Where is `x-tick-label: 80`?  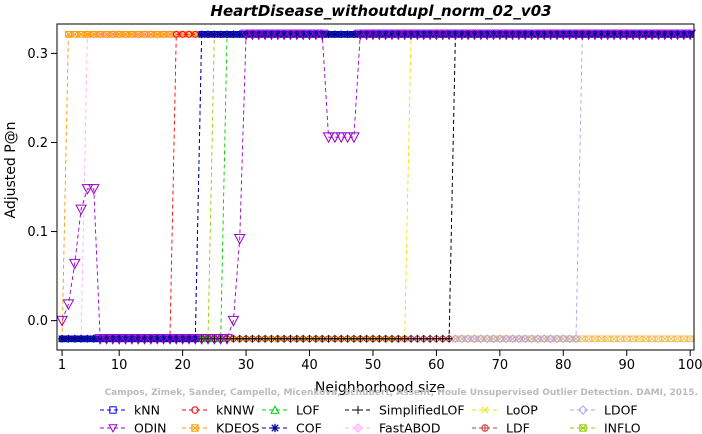
x-tick-label: 80 is located at coordinates (563, 365).